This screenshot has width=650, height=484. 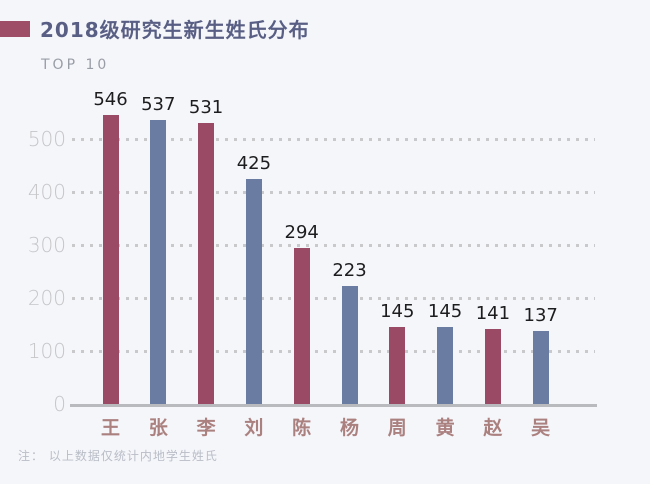 What do you see at coordinates (110, 99) in the screenshot?
I see `value-label-王: 546` at bounding box center [110, 99].